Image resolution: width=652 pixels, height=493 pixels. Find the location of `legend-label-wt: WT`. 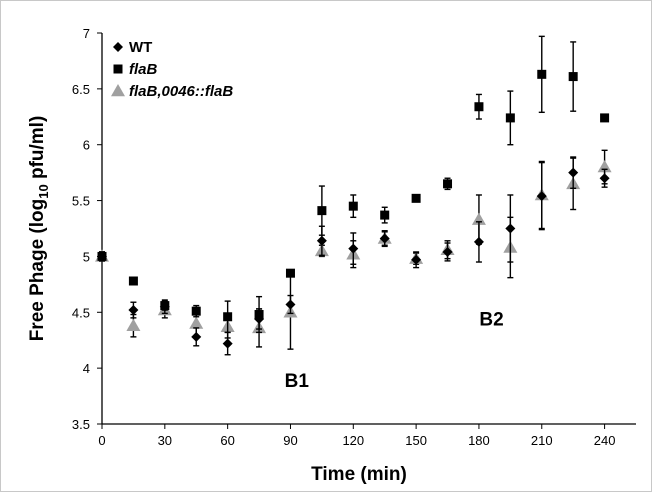

legend-label-wt: WT is located at coordinates (140, 47).